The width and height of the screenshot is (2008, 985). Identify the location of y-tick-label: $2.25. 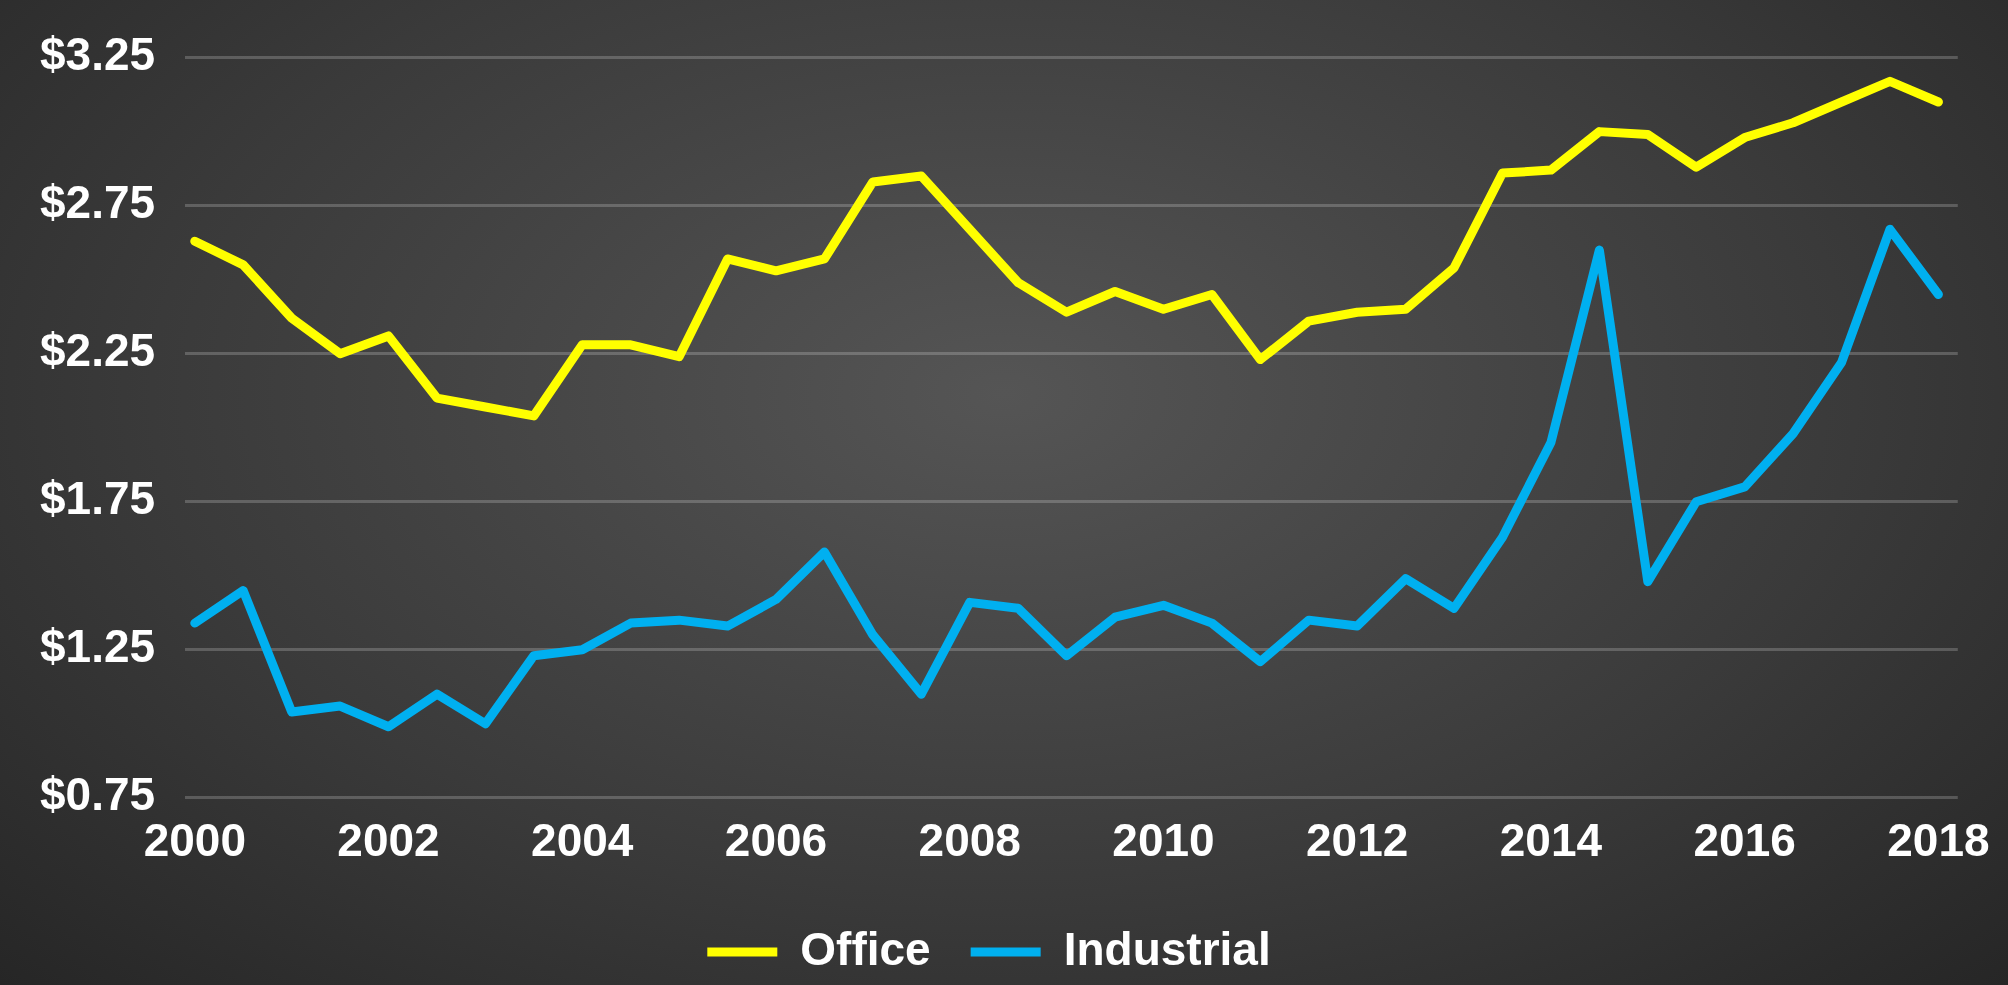
(97, 350).